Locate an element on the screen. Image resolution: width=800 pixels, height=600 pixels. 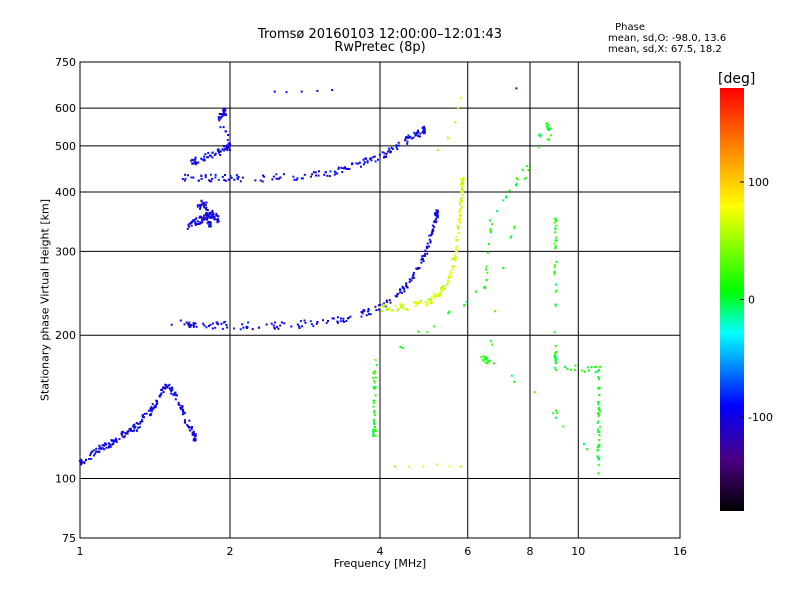
y-tick-label: 300 is located at coordinates (65, 251).